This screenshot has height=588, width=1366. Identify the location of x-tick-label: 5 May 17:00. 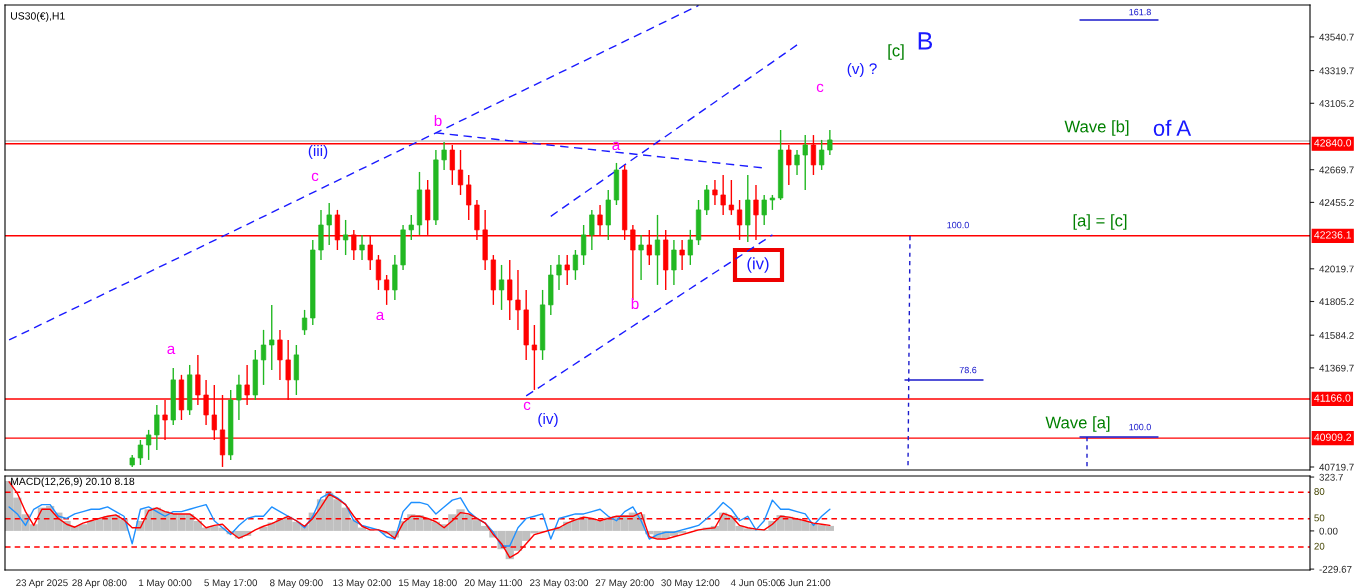
(231, 583).